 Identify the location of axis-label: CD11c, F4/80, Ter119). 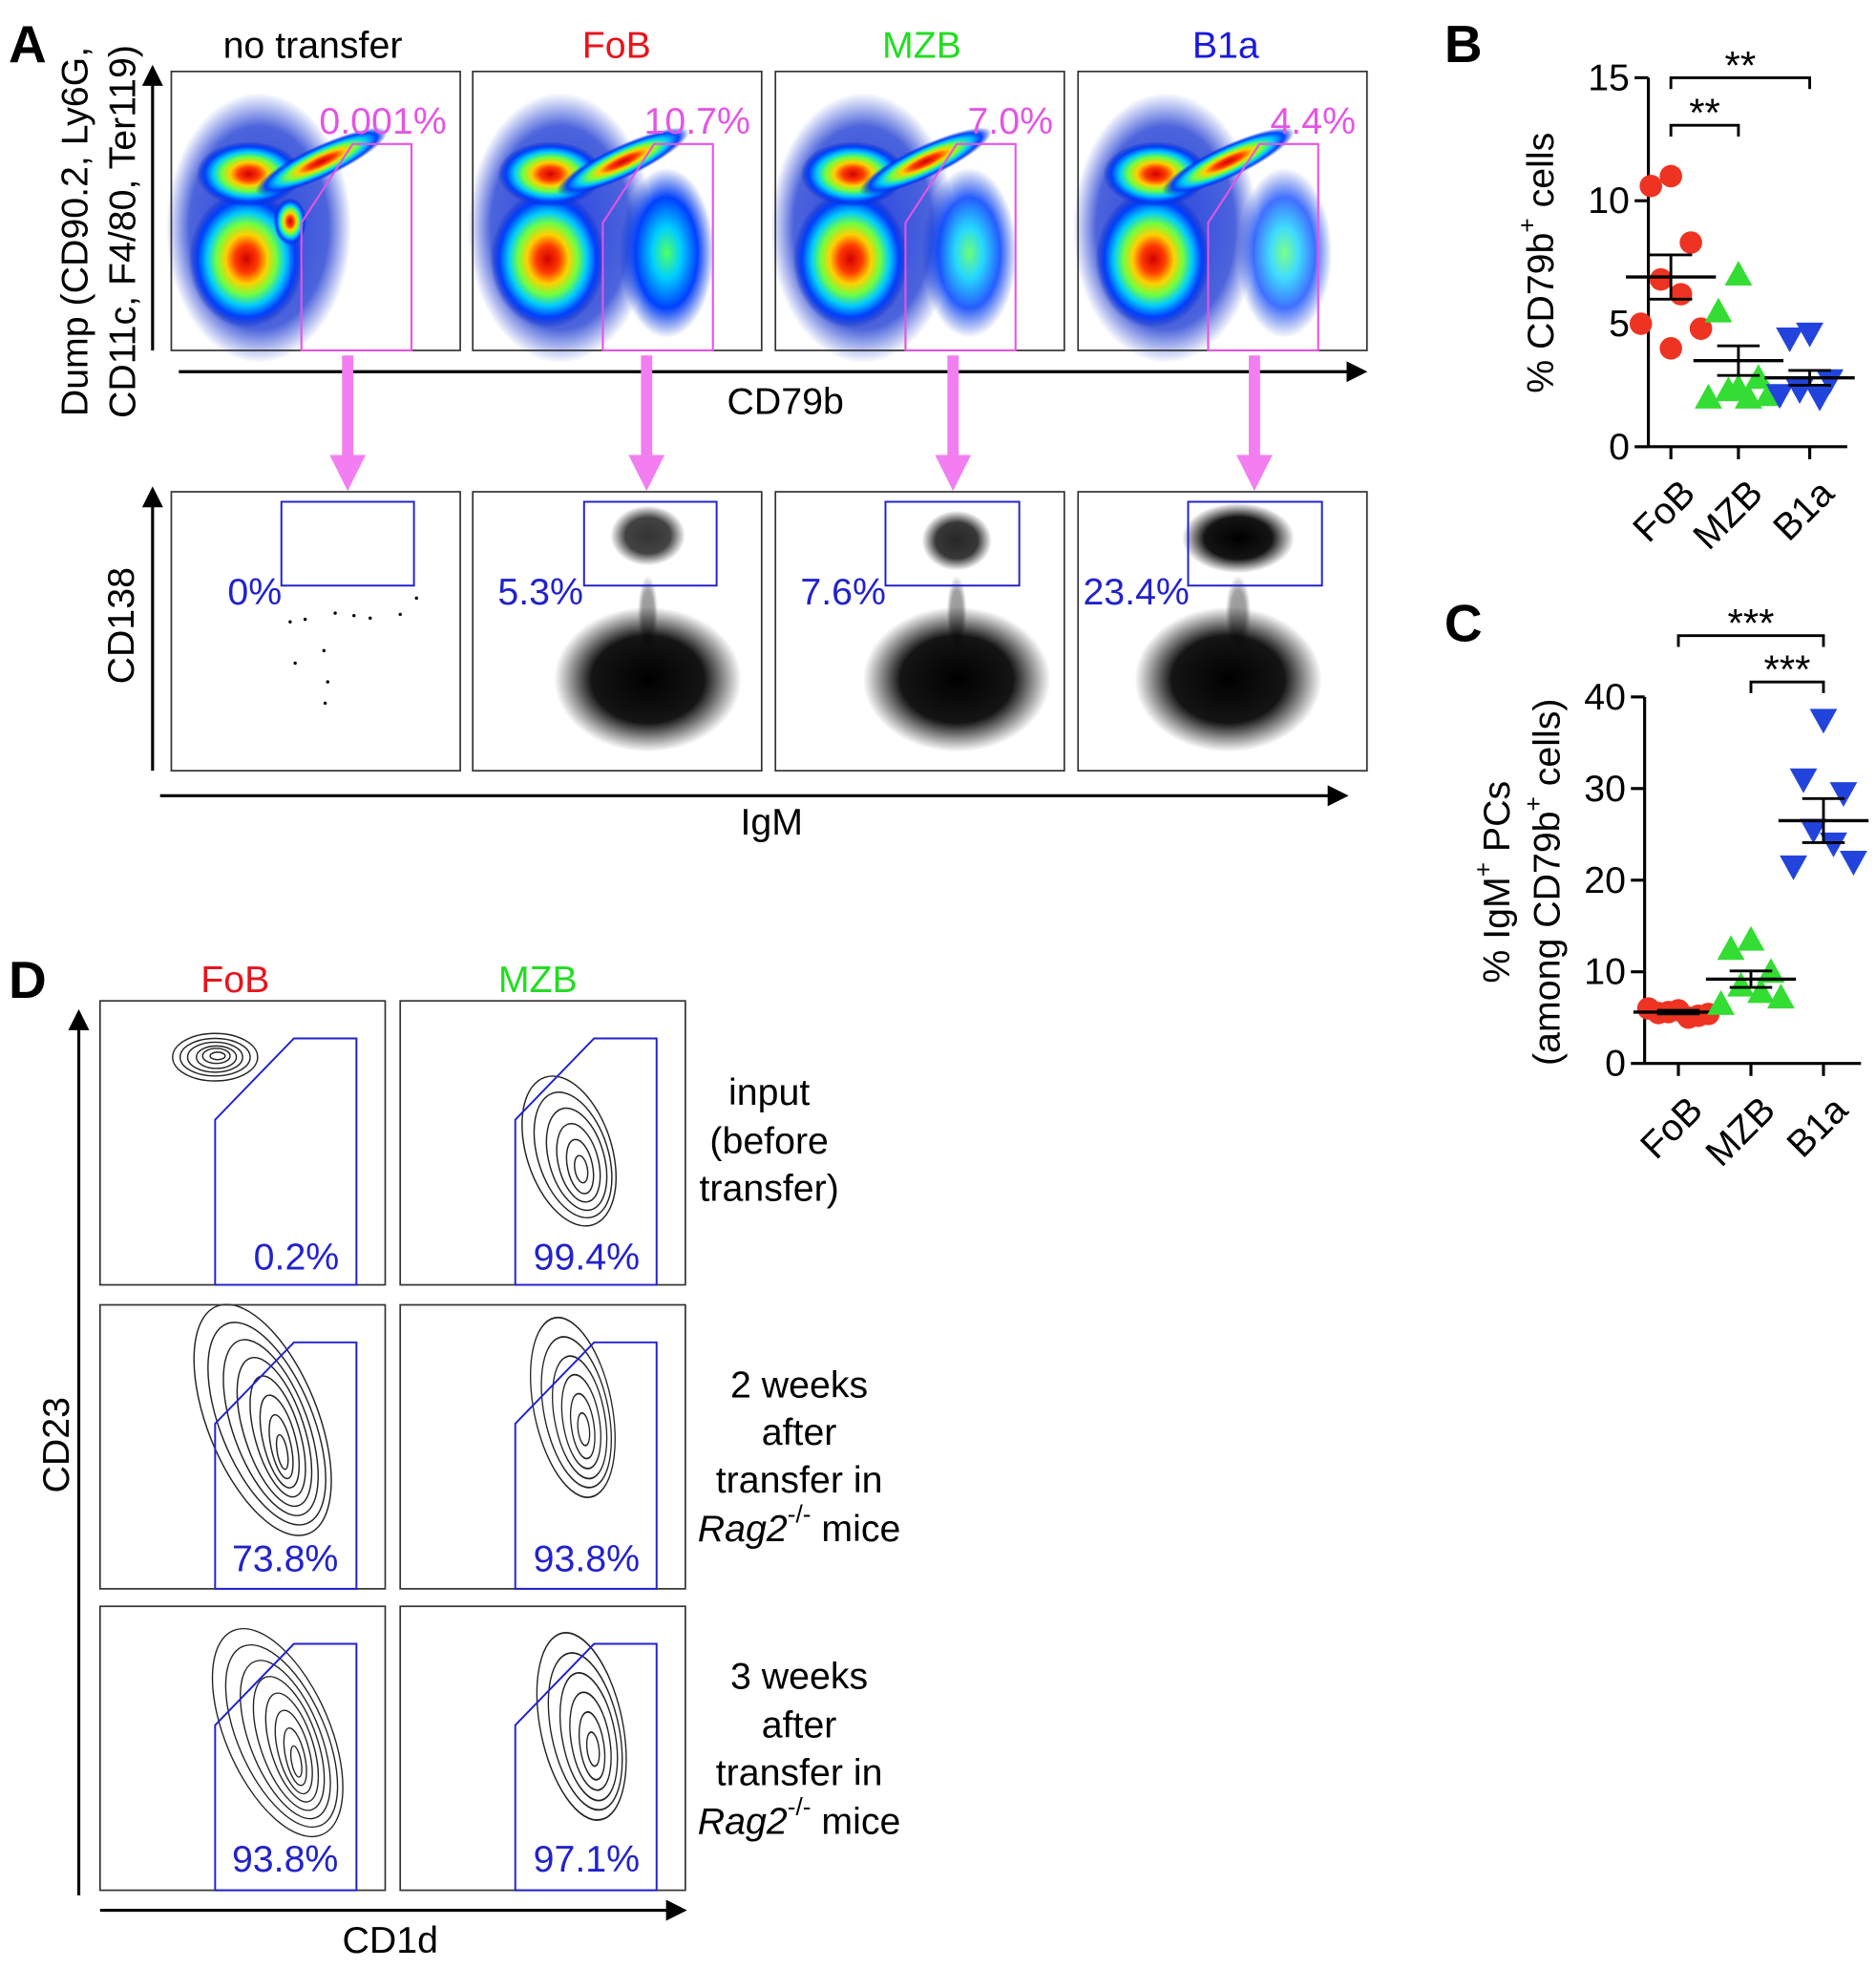
(122, 232).